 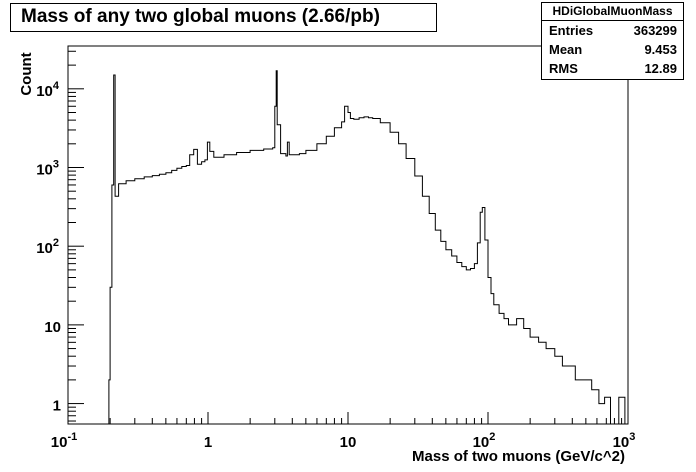 What do you see at coordinates (484, 441) in the screenshot?
I see `x-tick-label: 10²` at bounding box center [484, 441].